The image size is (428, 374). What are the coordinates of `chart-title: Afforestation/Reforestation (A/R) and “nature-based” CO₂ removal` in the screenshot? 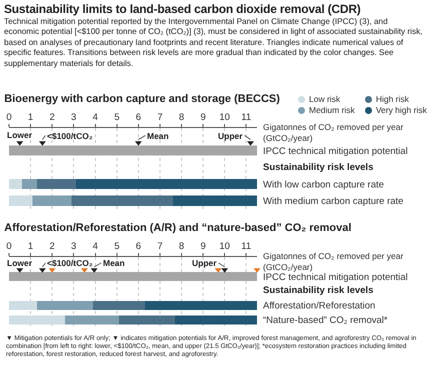 It's located at (178, 228).